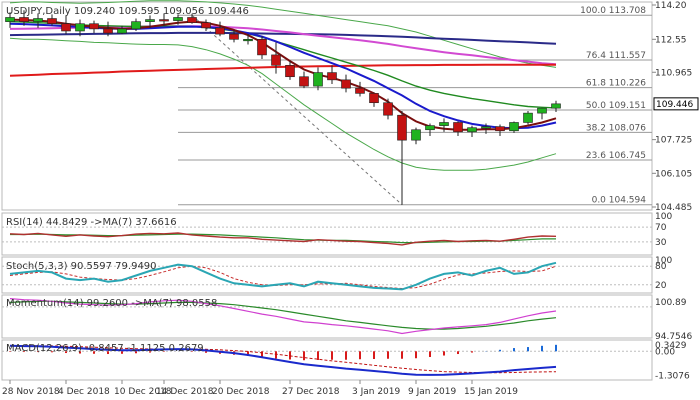 This screenshot has width=700, height=400. Describe the element at coordinates (671, 6) in the screenshot. I see `price-tick-label: 114.20` at that location.